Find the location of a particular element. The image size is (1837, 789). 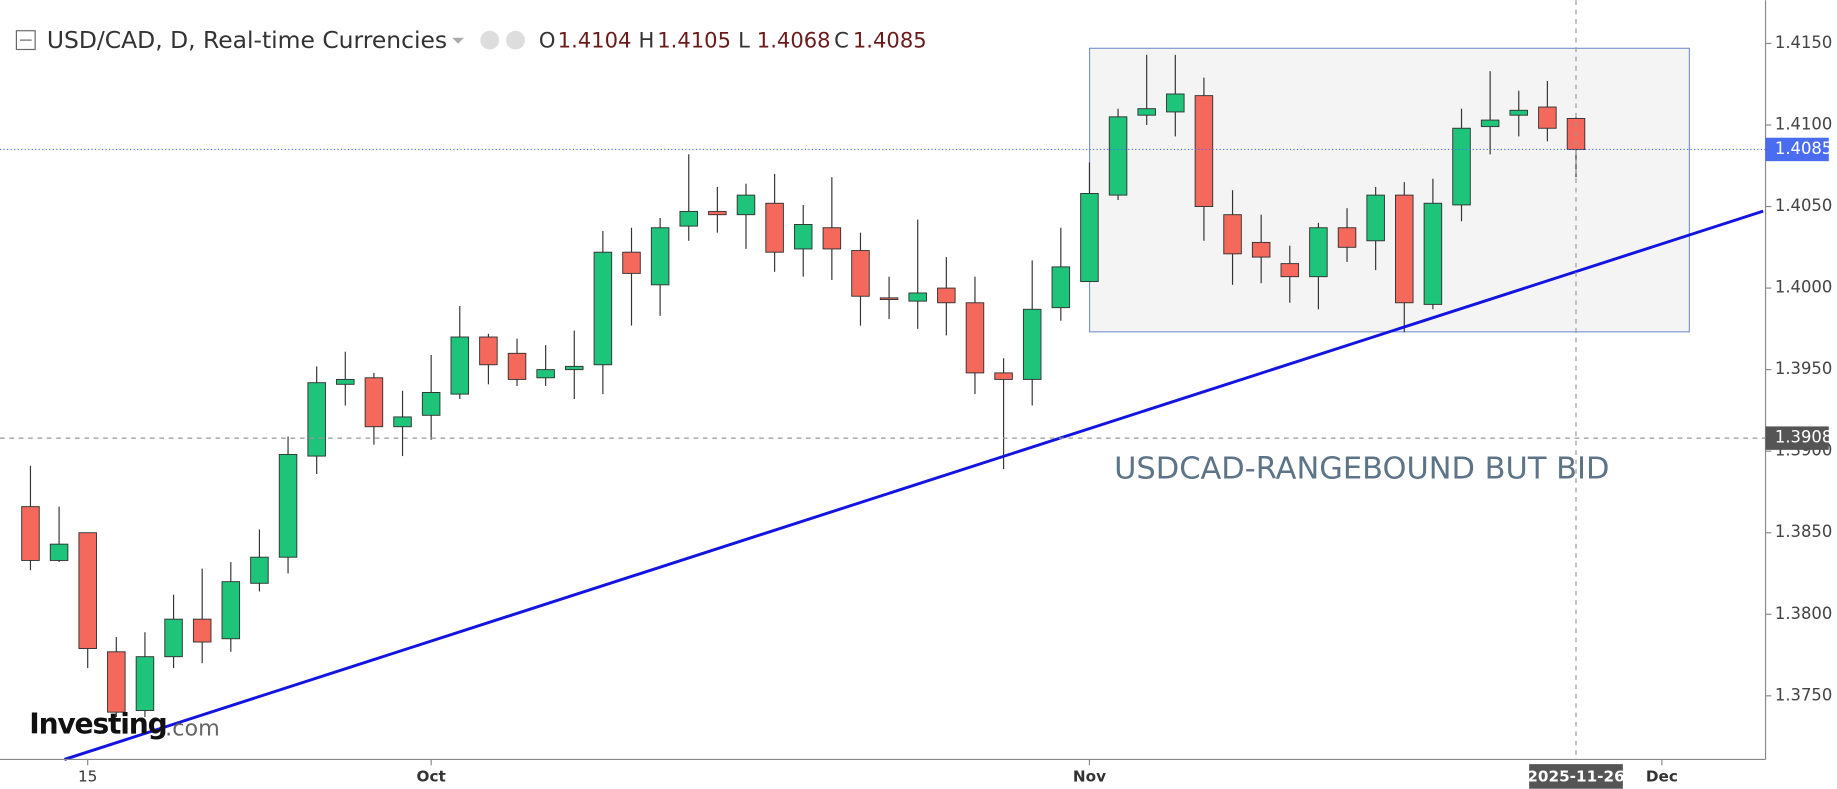

y-tick-label: 1.4100 is located at coordinates (1803, 123).